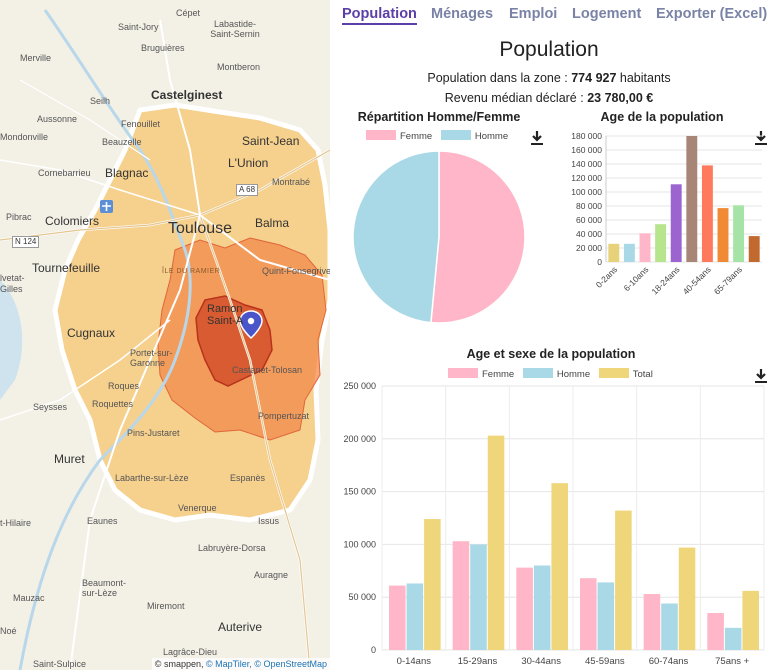 Image resolution: width=768 pixels, height=670 pixels. I want to click on x-tick-label: 65-79ans, so click(728, 280).